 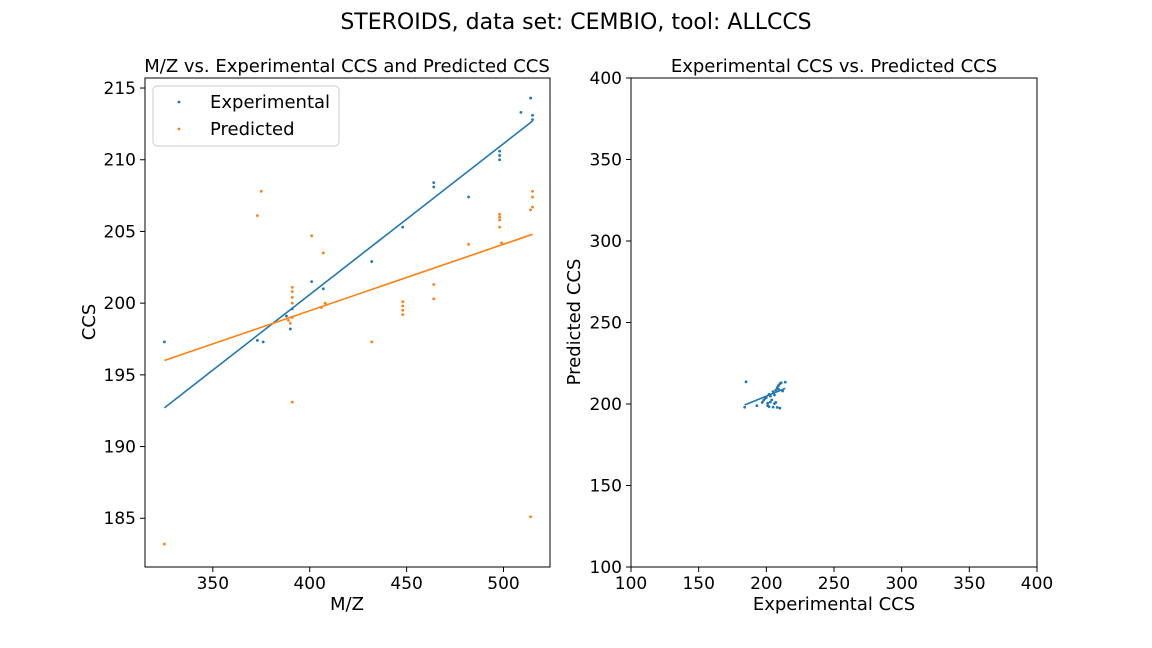 What do you see at coordinates (834, 66) in the screenshot?
I see `right-chart-title: Experimental CCS vs. Predicted CCS` at bounding box center [834, 66].